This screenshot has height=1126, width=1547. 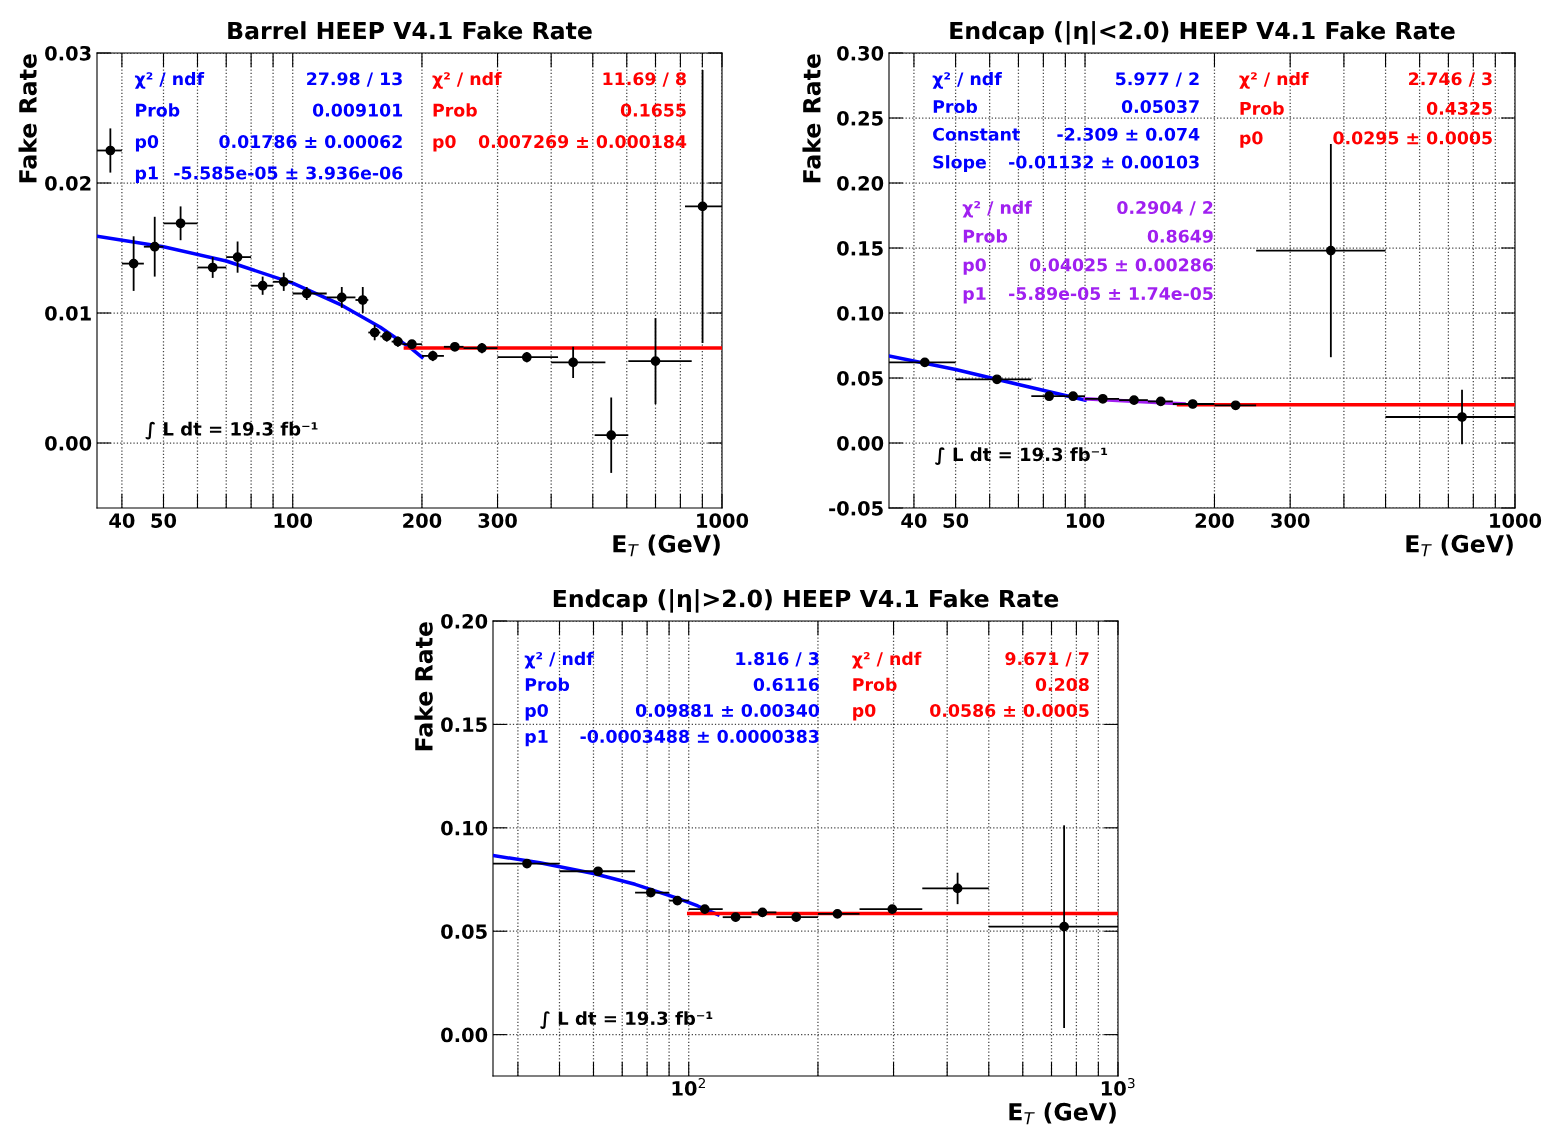 What do you see at coordinates (1121, 265) in the screenshot?
I see `annotation: 0.04025 ± 0.00286` at bounding box center [1121, 265].